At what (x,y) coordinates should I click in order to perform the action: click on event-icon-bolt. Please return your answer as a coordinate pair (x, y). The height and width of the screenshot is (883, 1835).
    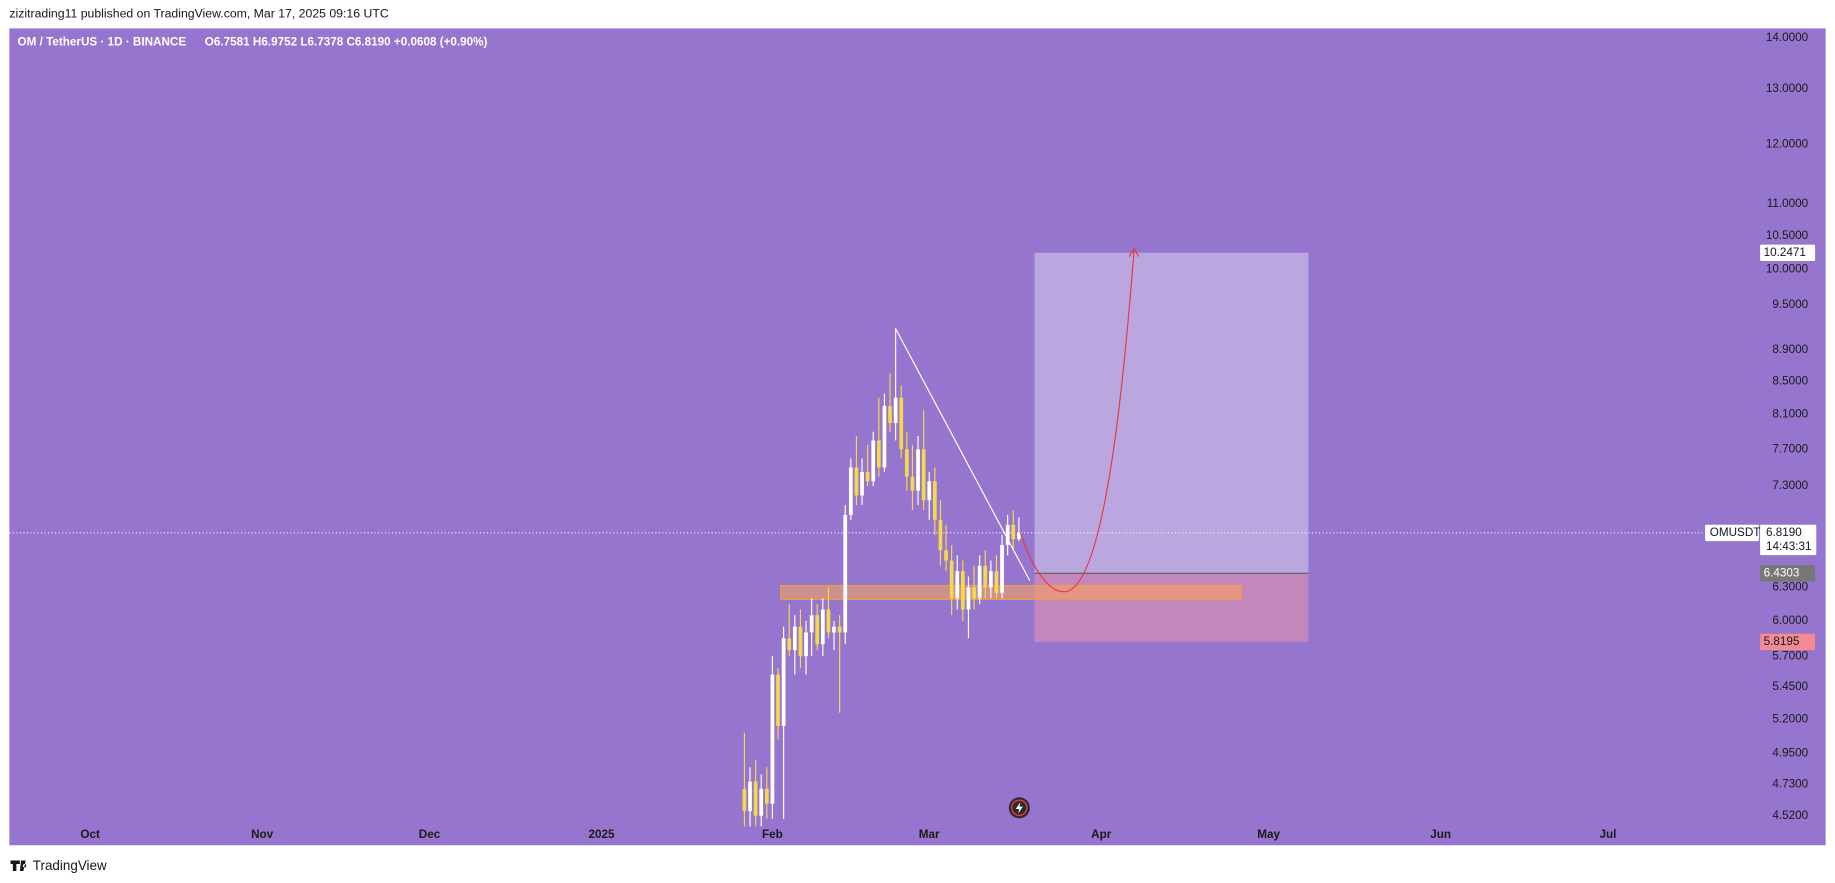
    Looking at the image, I should click on (1019, 807).